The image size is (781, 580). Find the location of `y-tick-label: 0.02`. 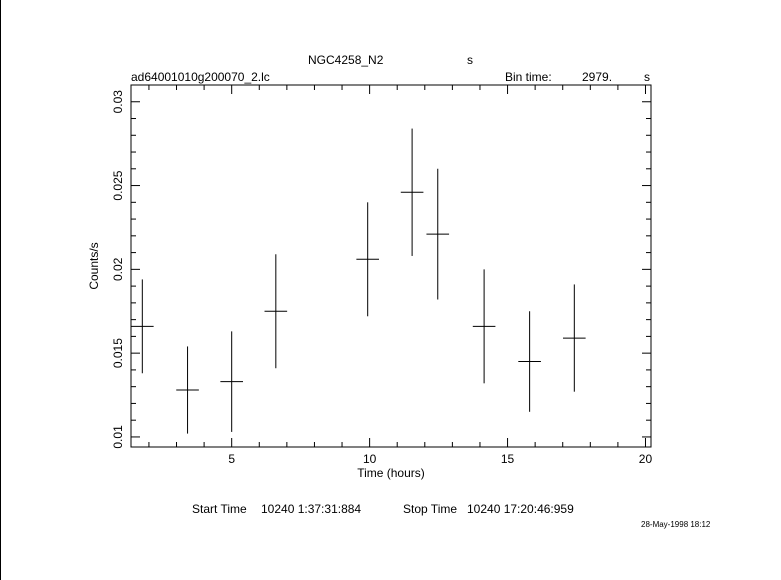

y-tick-label: 0.02 is located at coordinates (118, 269).